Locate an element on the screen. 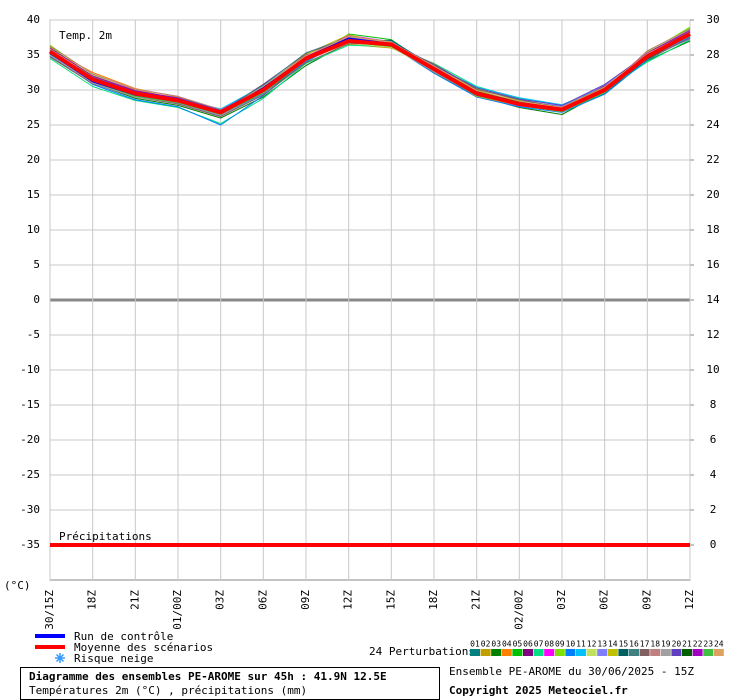 The image size is (740, 700). y-unit: (°C) is located at coordinates (17, 585).